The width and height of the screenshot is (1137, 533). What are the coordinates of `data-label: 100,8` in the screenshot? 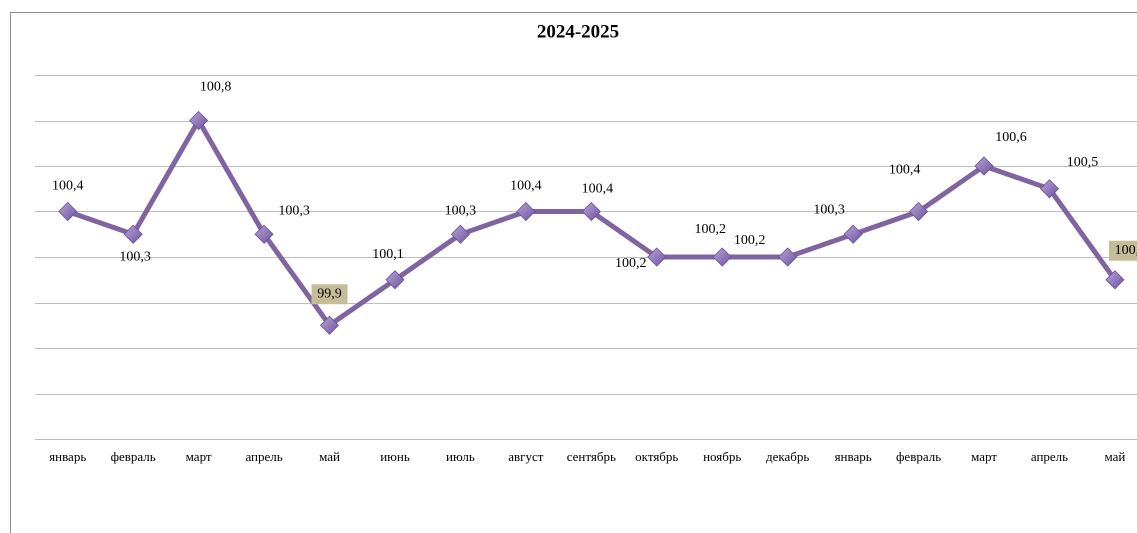 It's located at (216, 87).